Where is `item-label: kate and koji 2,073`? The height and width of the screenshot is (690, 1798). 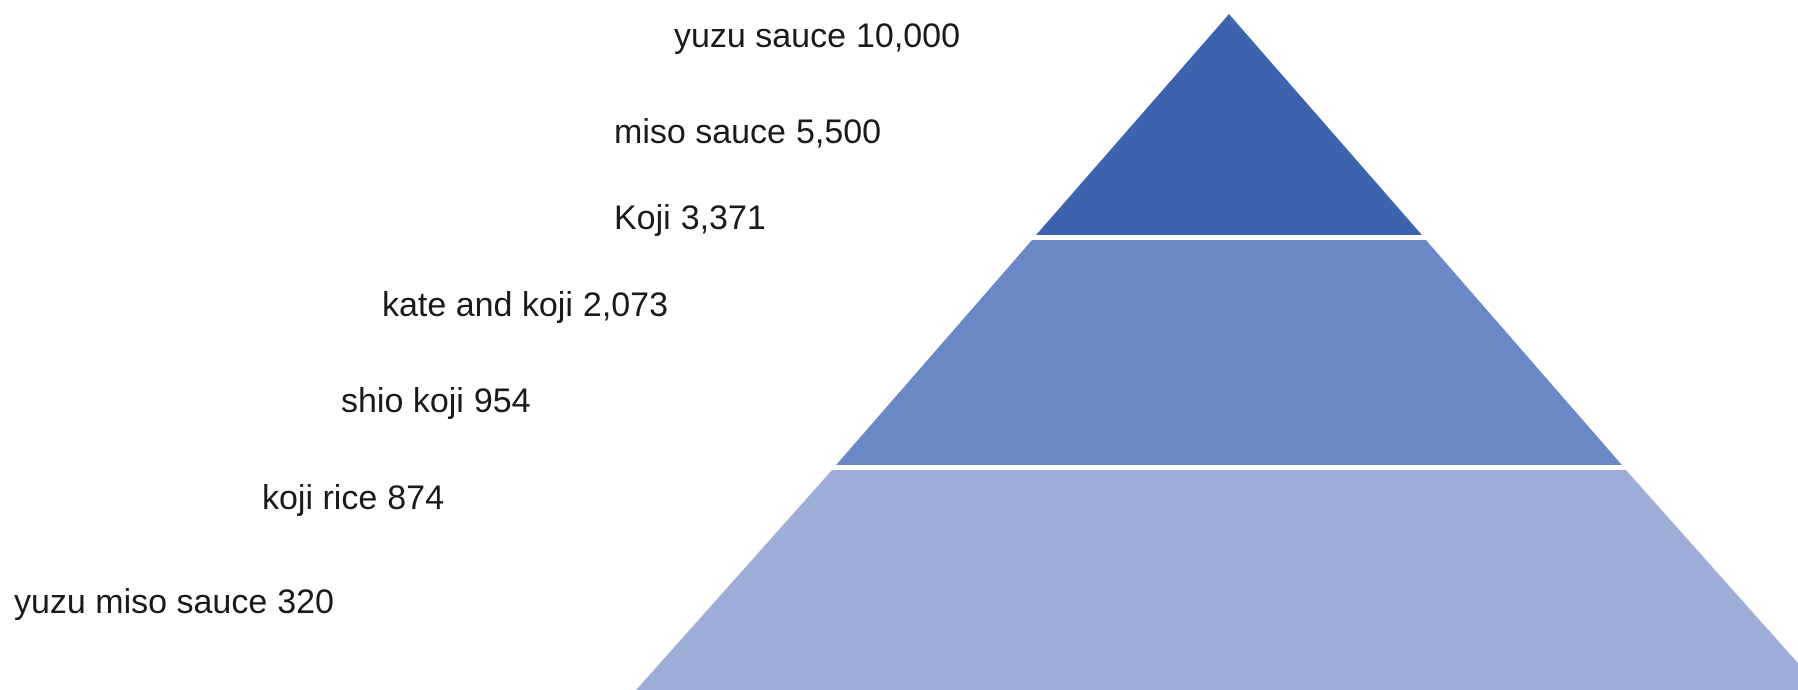
item-label: kate and koji 2,073 is located at coordinates (525, 305).